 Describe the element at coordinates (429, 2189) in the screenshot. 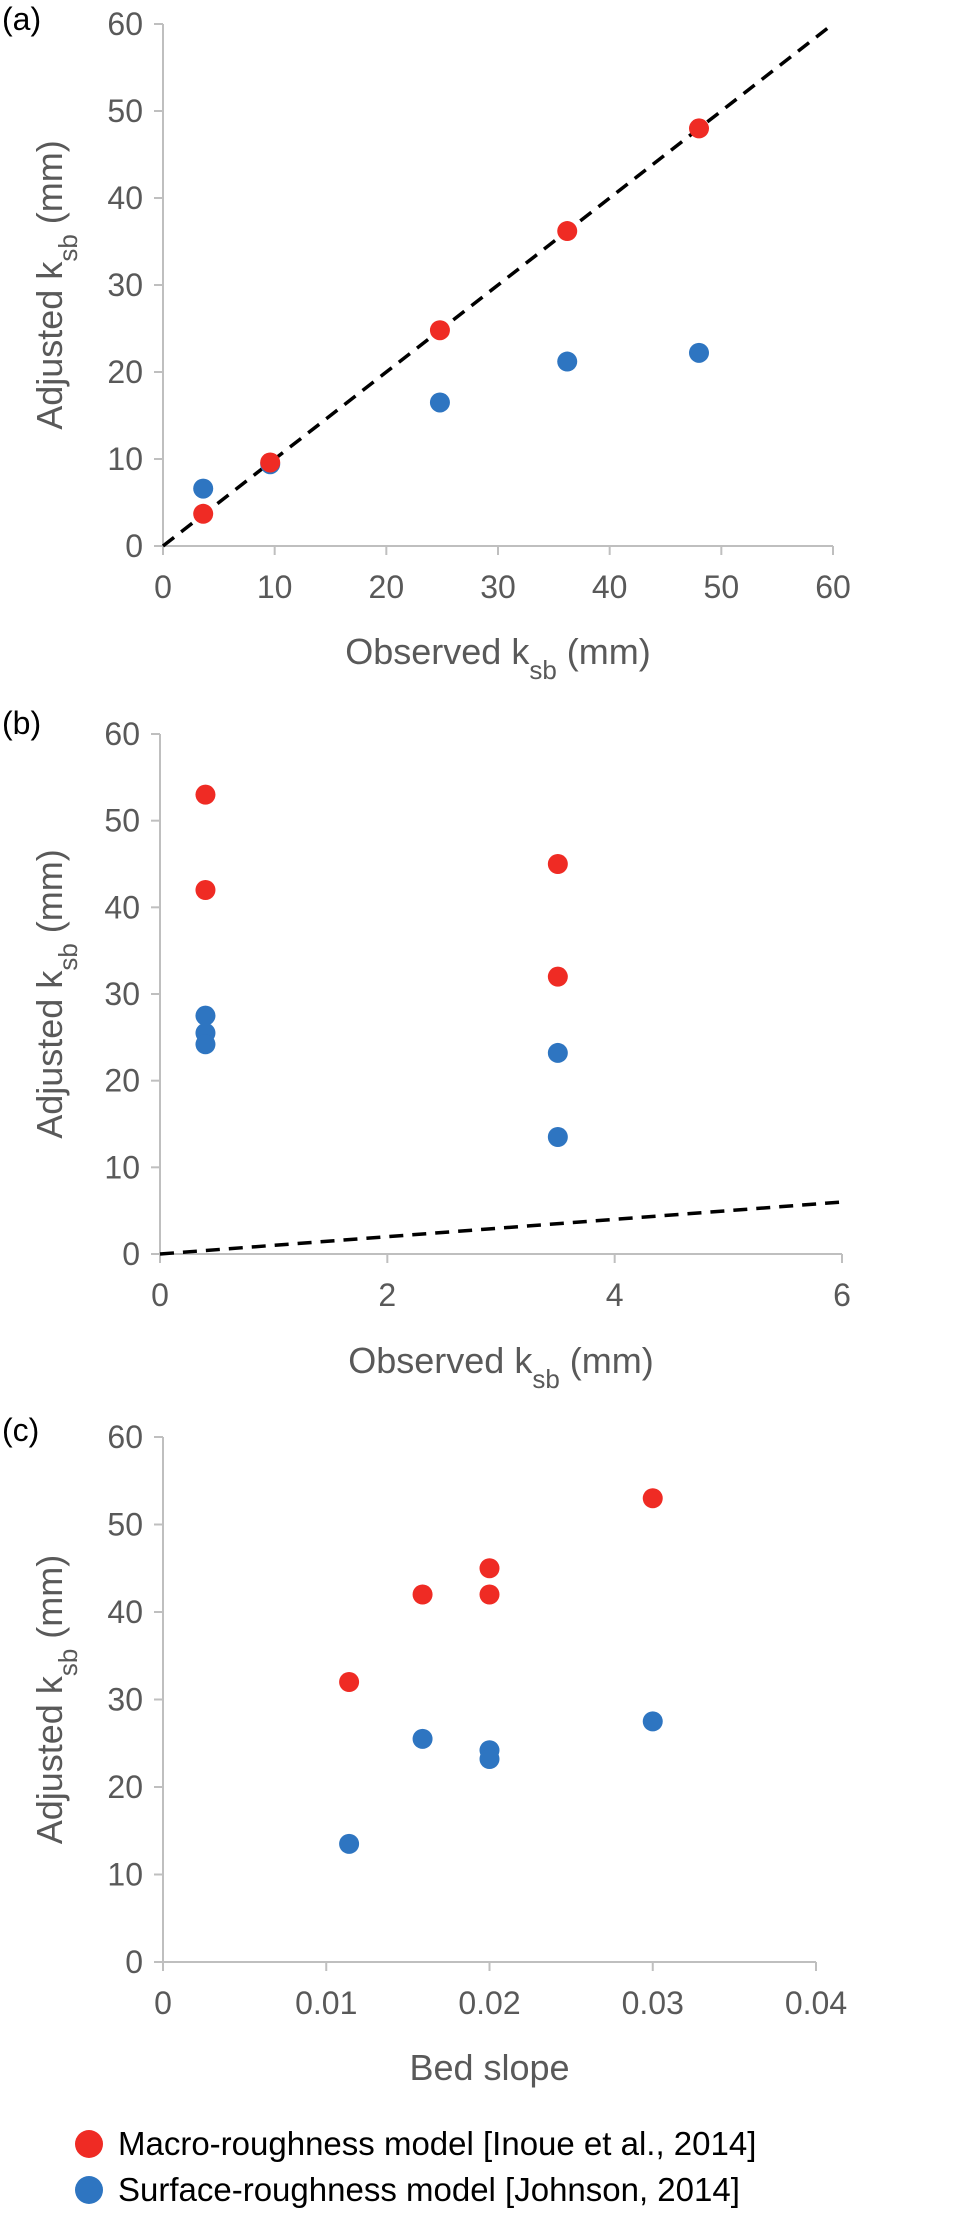

I see `legend-label: Surface-roughness model [Johnson, 2014]` at that location.